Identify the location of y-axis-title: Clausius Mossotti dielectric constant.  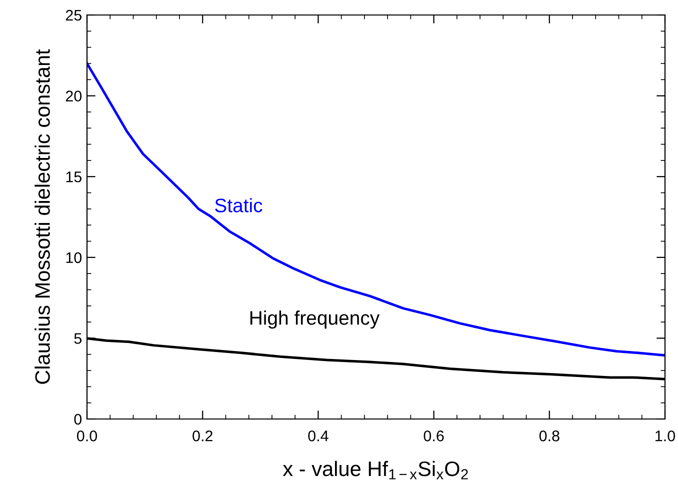
(42, 216).